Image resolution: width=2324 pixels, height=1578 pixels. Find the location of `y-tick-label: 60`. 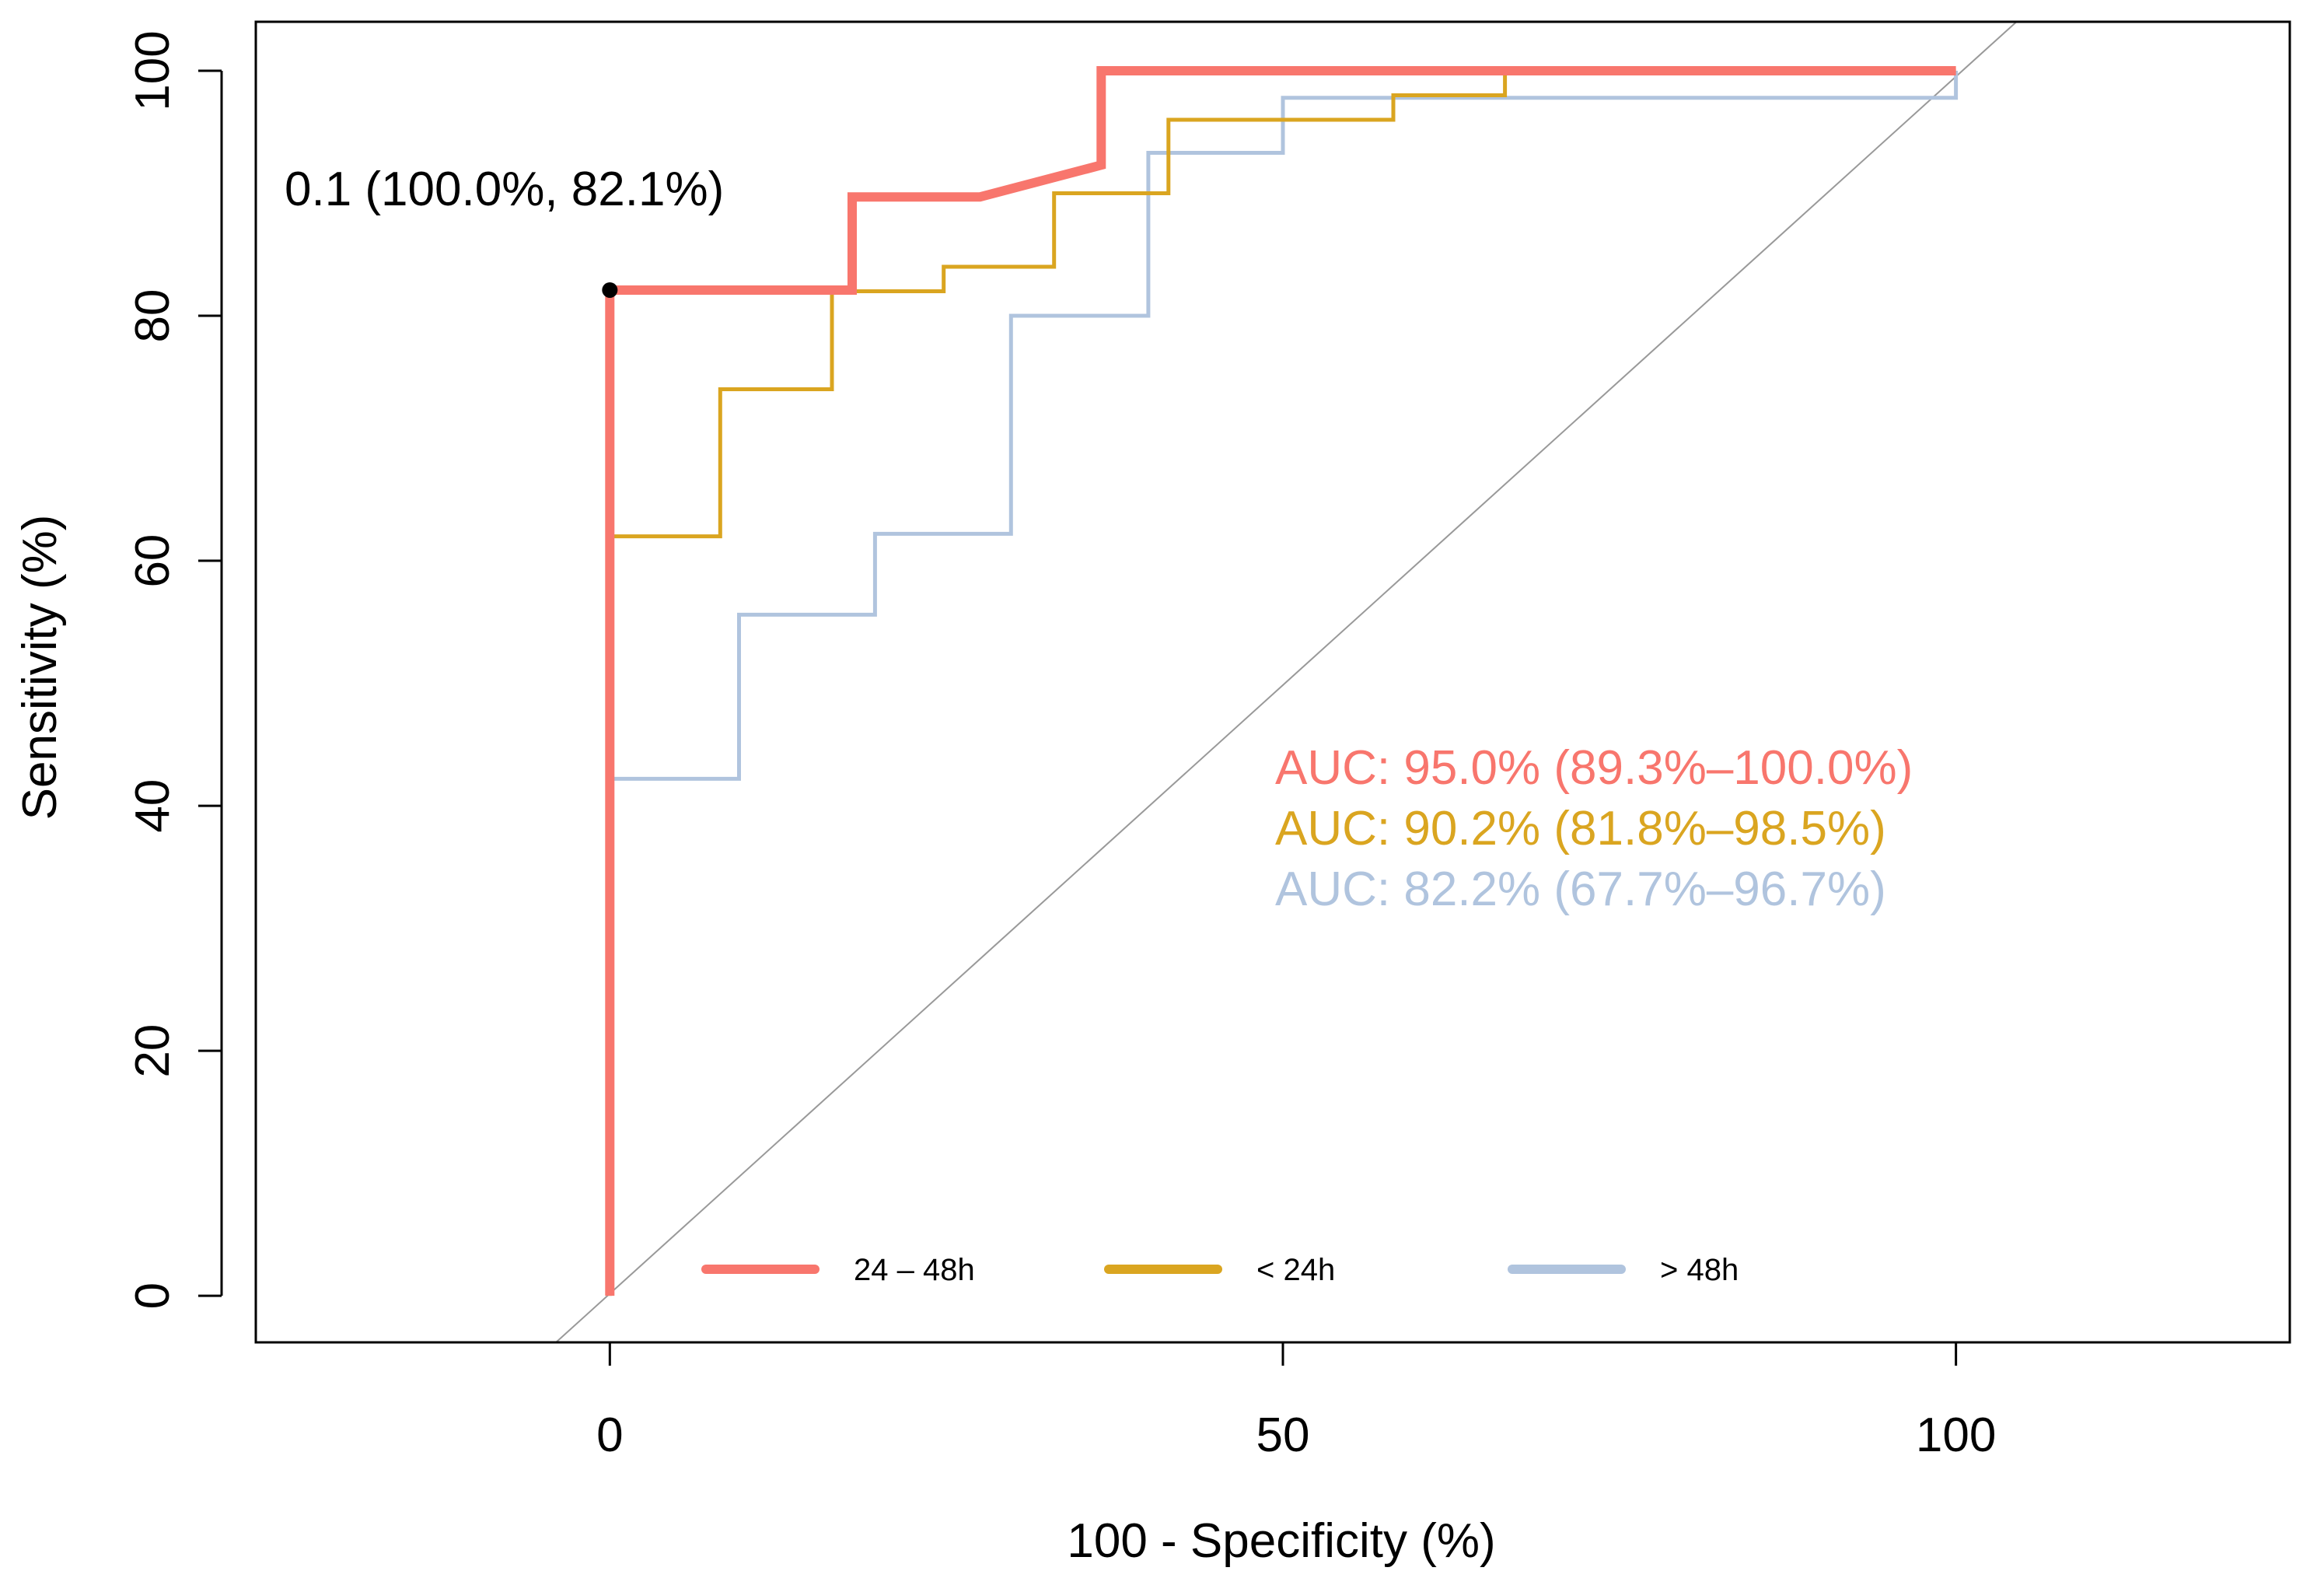

y-tick-label: 60 is located at coordinates (153, 561).